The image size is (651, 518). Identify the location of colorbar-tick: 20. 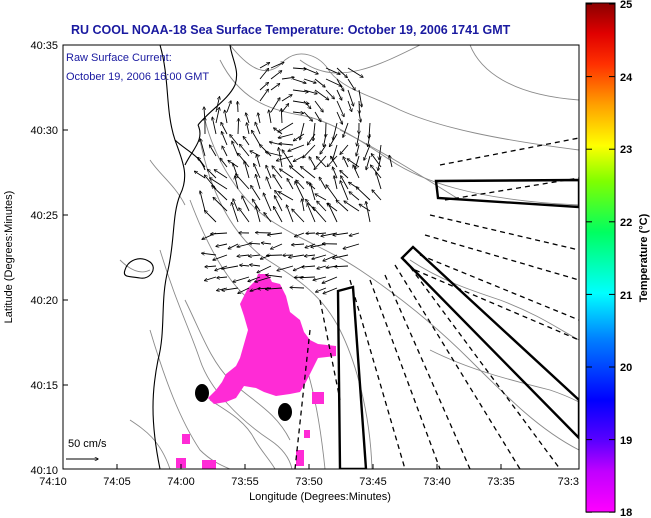
(626, 368).